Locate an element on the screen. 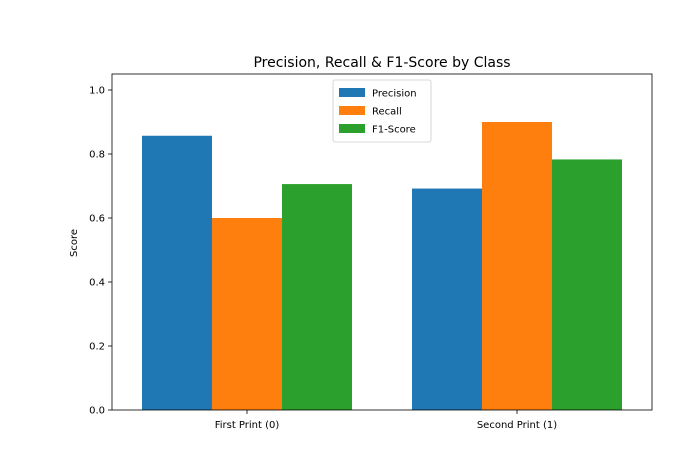  legend-label-f1-score: F1-Score is located at coordinates (394, 130).